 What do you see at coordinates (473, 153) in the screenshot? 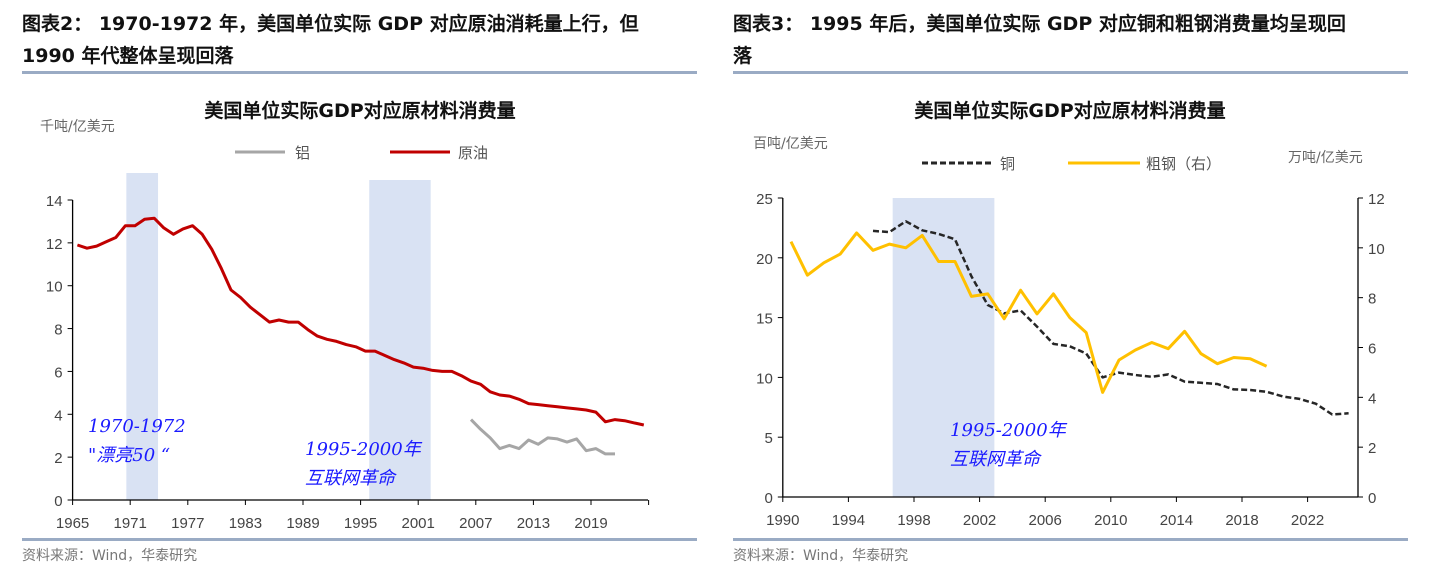
I see `legend-label: 原油` at bounding box center [473, 153].